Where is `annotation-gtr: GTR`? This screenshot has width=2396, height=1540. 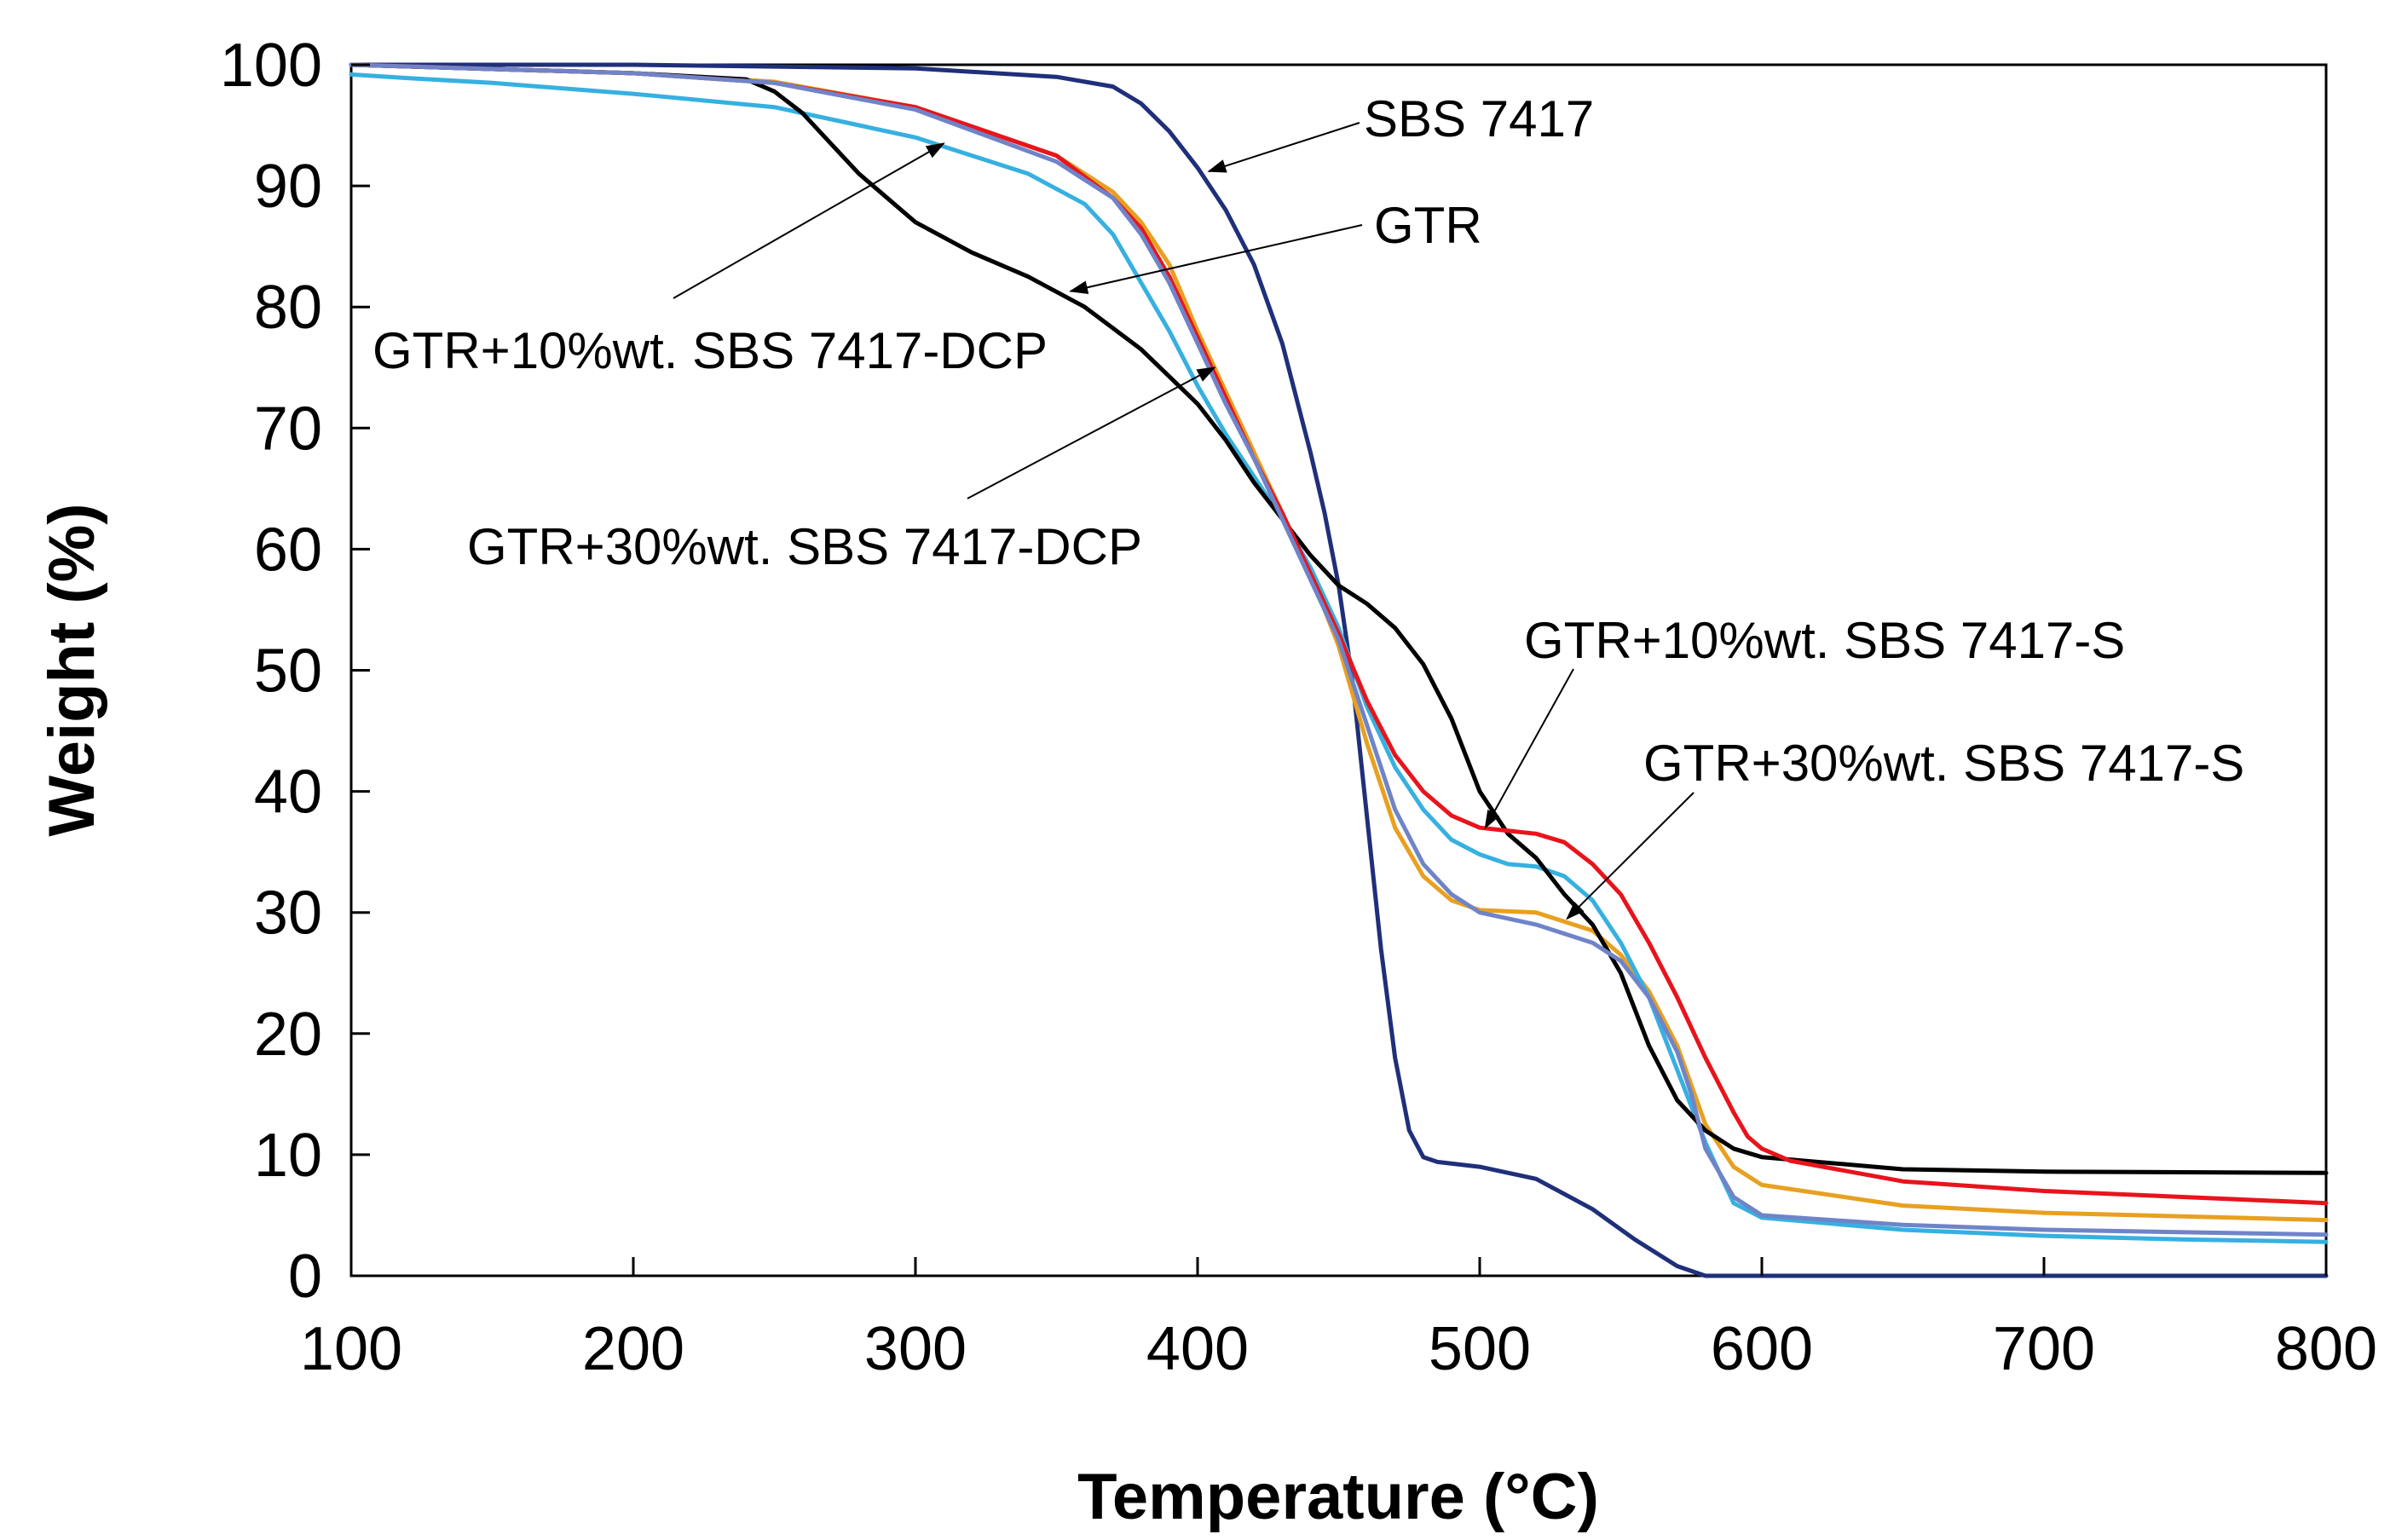
annotation-gtr: GTR is located at coordinates (1428, 225).